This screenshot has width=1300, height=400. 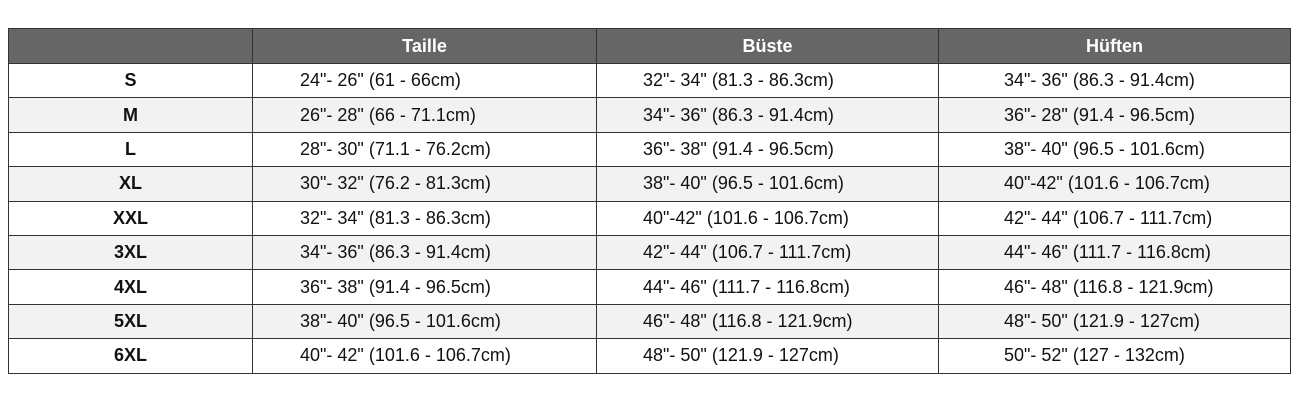 I want to click on header-bust: Büste, so click(x=767, y=46).